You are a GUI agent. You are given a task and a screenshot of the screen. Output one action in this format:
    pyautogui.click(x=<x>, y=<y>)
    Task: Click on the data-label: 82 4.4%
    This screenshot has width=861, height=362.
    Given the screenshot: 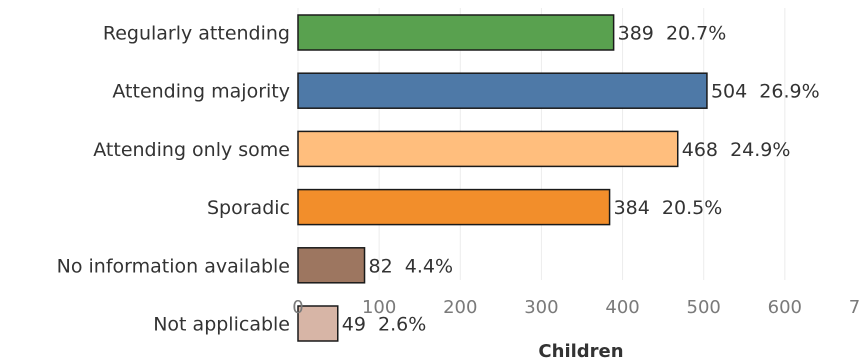 What is the action you would take?
    pyautogui.click(x=411, y=266)
    